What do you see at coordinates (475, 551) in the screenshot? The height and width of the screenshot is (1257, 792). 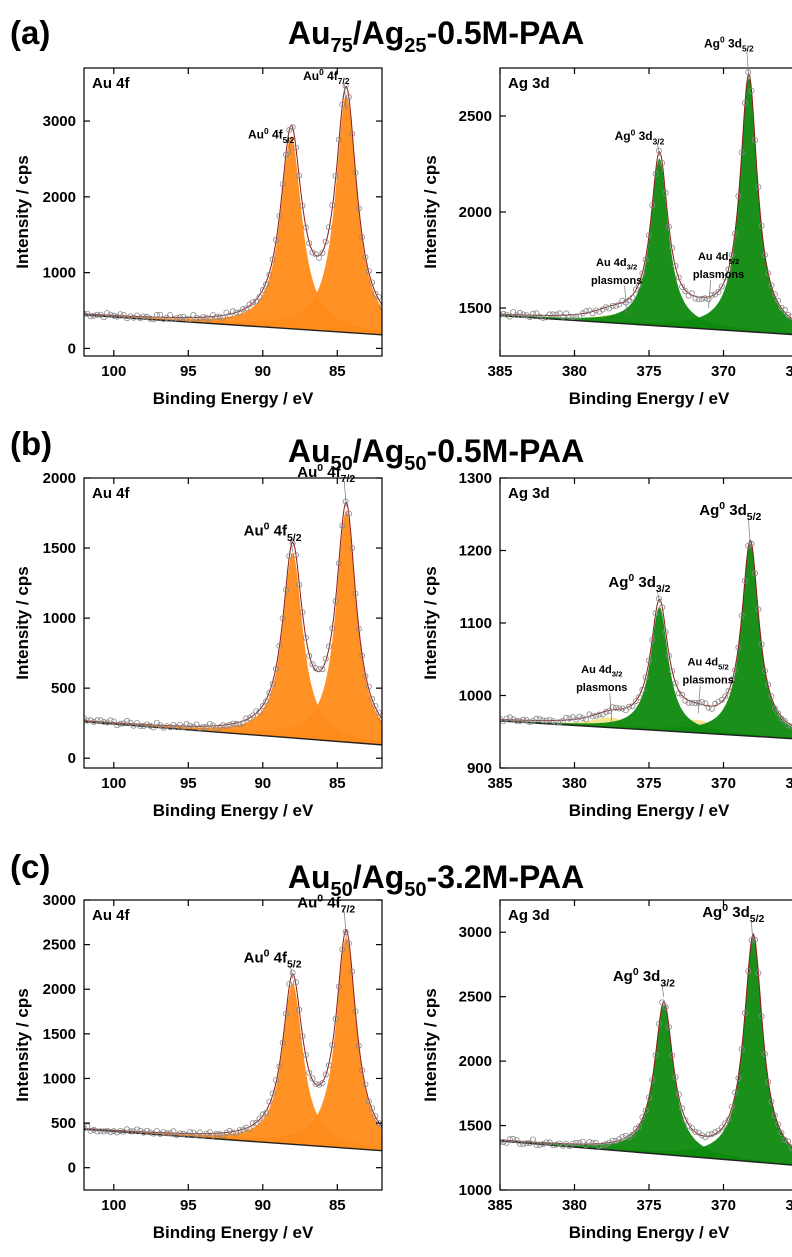 I see `y-tick-label: 1200` at bounding box center [475, 551].